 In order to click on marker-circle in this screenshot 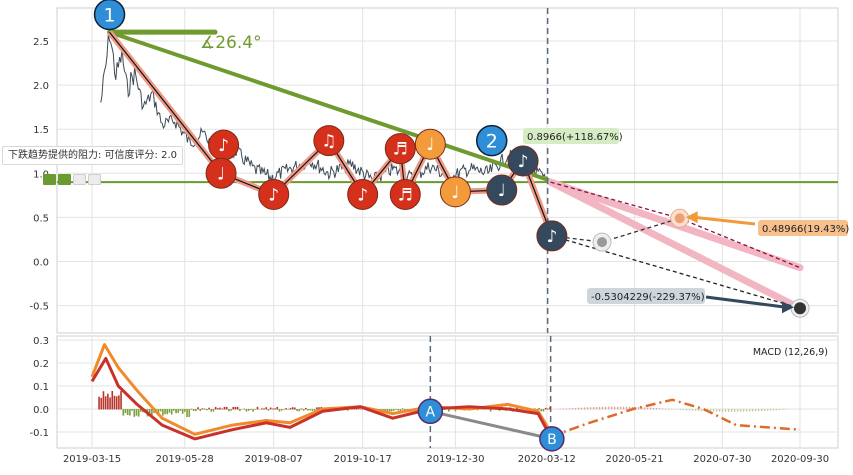, I will do `click(109, 15)`.